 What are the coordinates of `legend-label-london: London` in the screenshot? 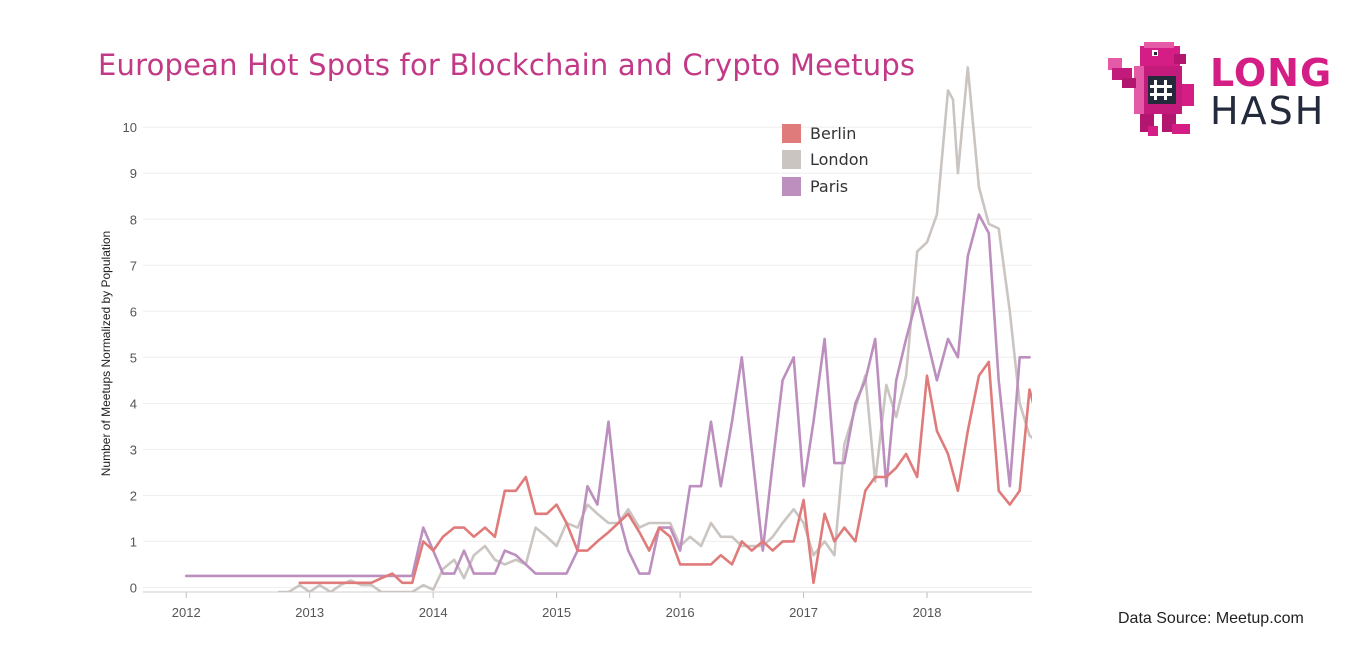 It's located at (839, 160).